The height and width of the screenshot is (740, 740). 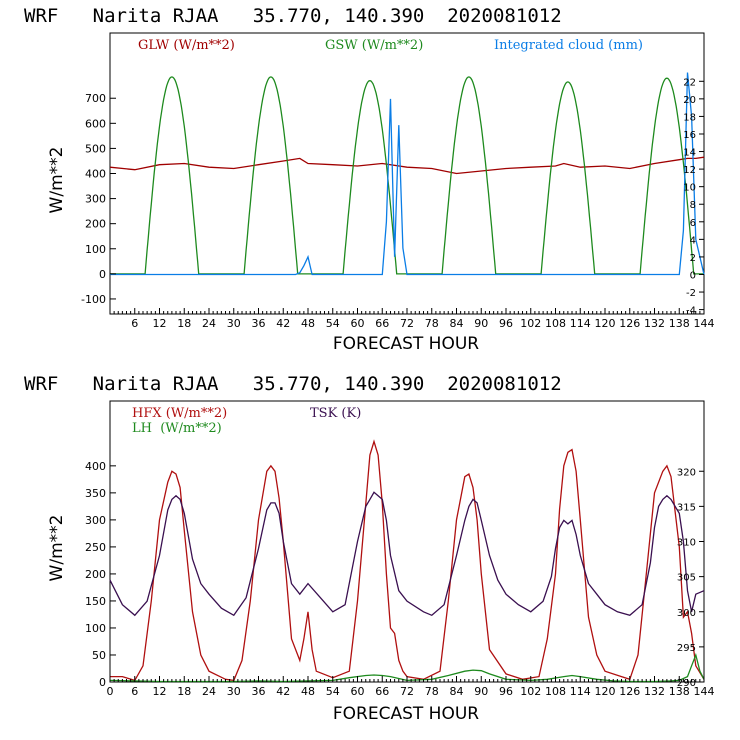 I want to click on upper-y2-tick-label: 8, so click(x=693, y=205).